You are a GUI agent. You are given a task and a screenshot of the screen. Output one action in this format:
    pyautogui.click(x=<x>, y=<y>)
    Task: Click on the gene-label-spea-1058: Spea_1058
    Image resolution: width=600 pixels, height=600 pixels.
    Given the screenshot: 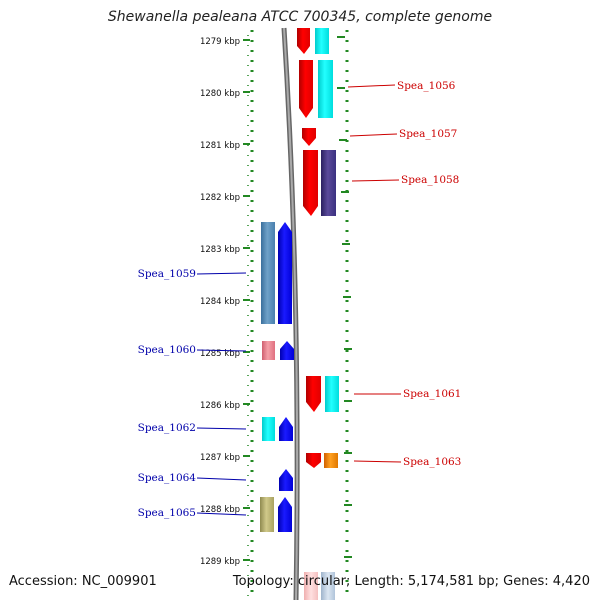 What is the action you would take?
    pyautogui.click(x=430, y=180)
    